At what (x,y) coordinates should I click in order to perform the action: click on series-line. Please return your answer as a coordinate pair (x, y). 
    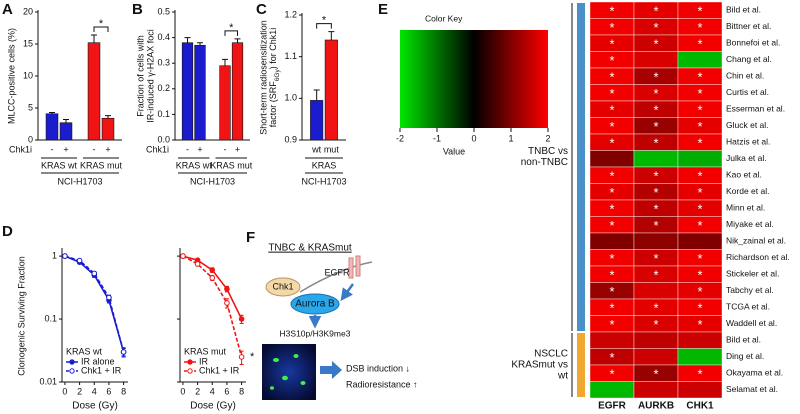
    Looking at the image, I should click on (94, 304).